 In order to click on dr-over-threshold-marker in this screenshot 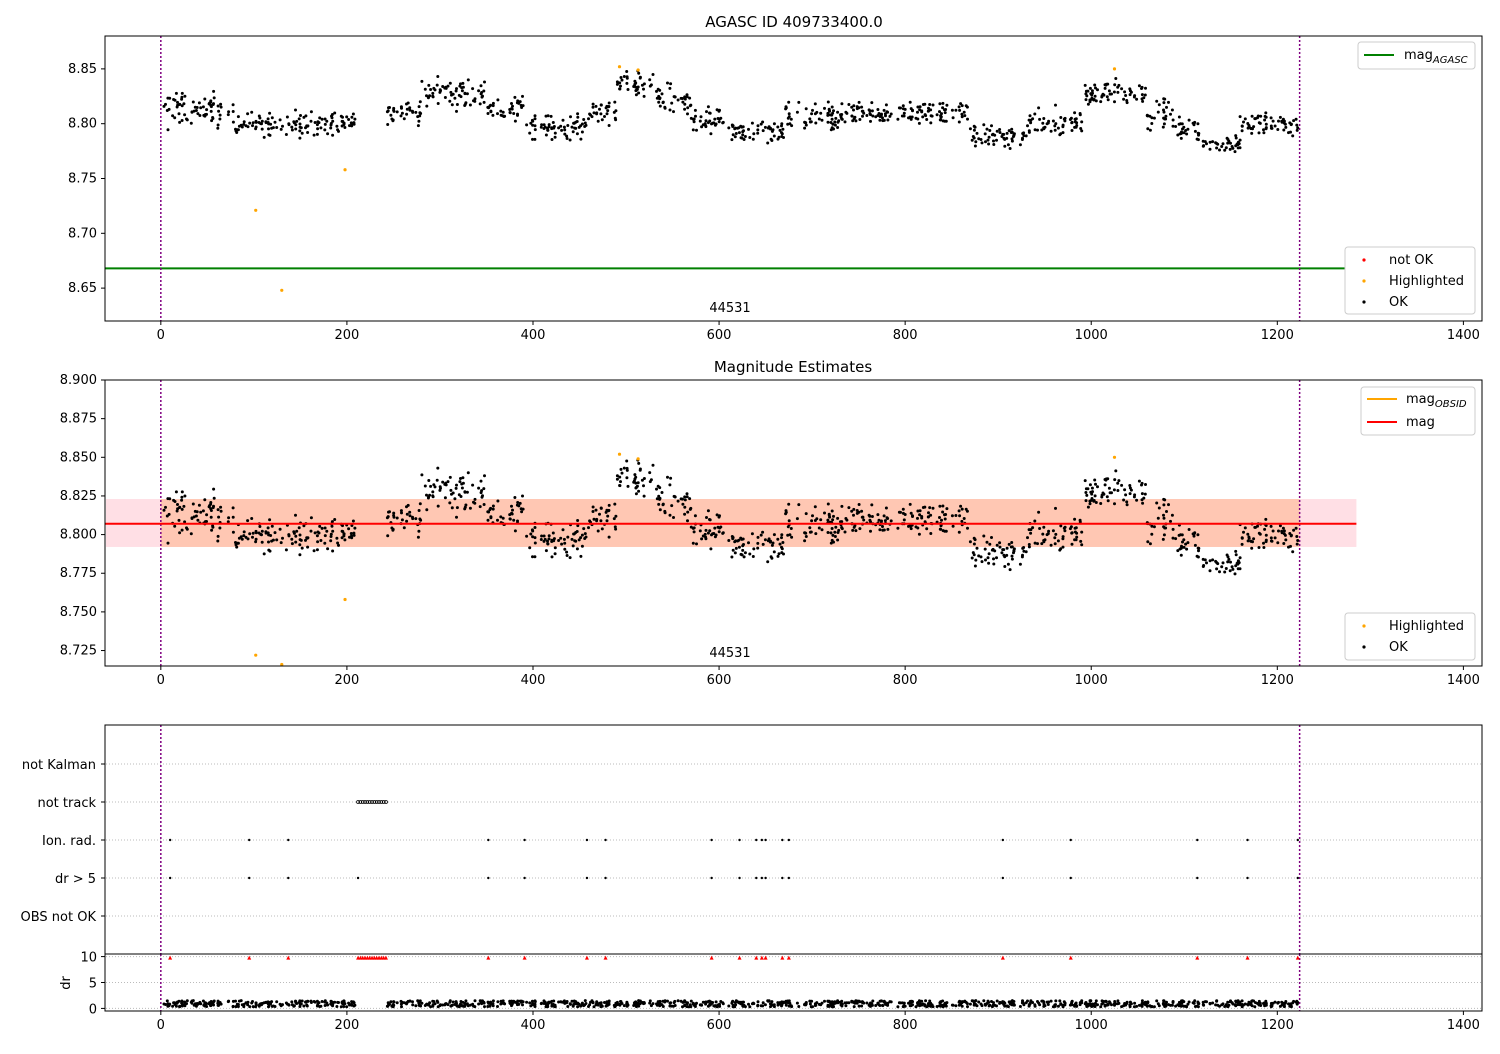, I will do `click(711, 957)`.